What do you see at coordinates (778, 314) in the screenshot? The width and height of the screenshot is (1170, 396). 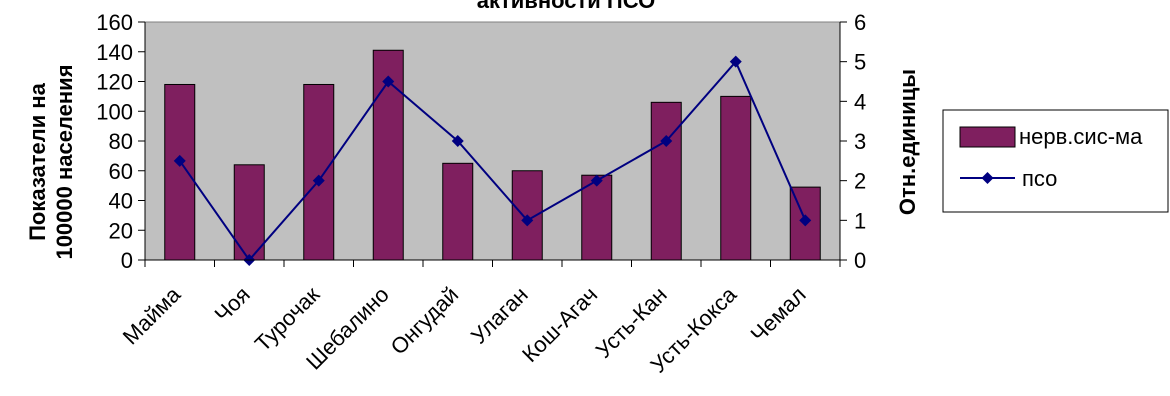 I see `category-label: Чемал` at bounding box center [778, 314].